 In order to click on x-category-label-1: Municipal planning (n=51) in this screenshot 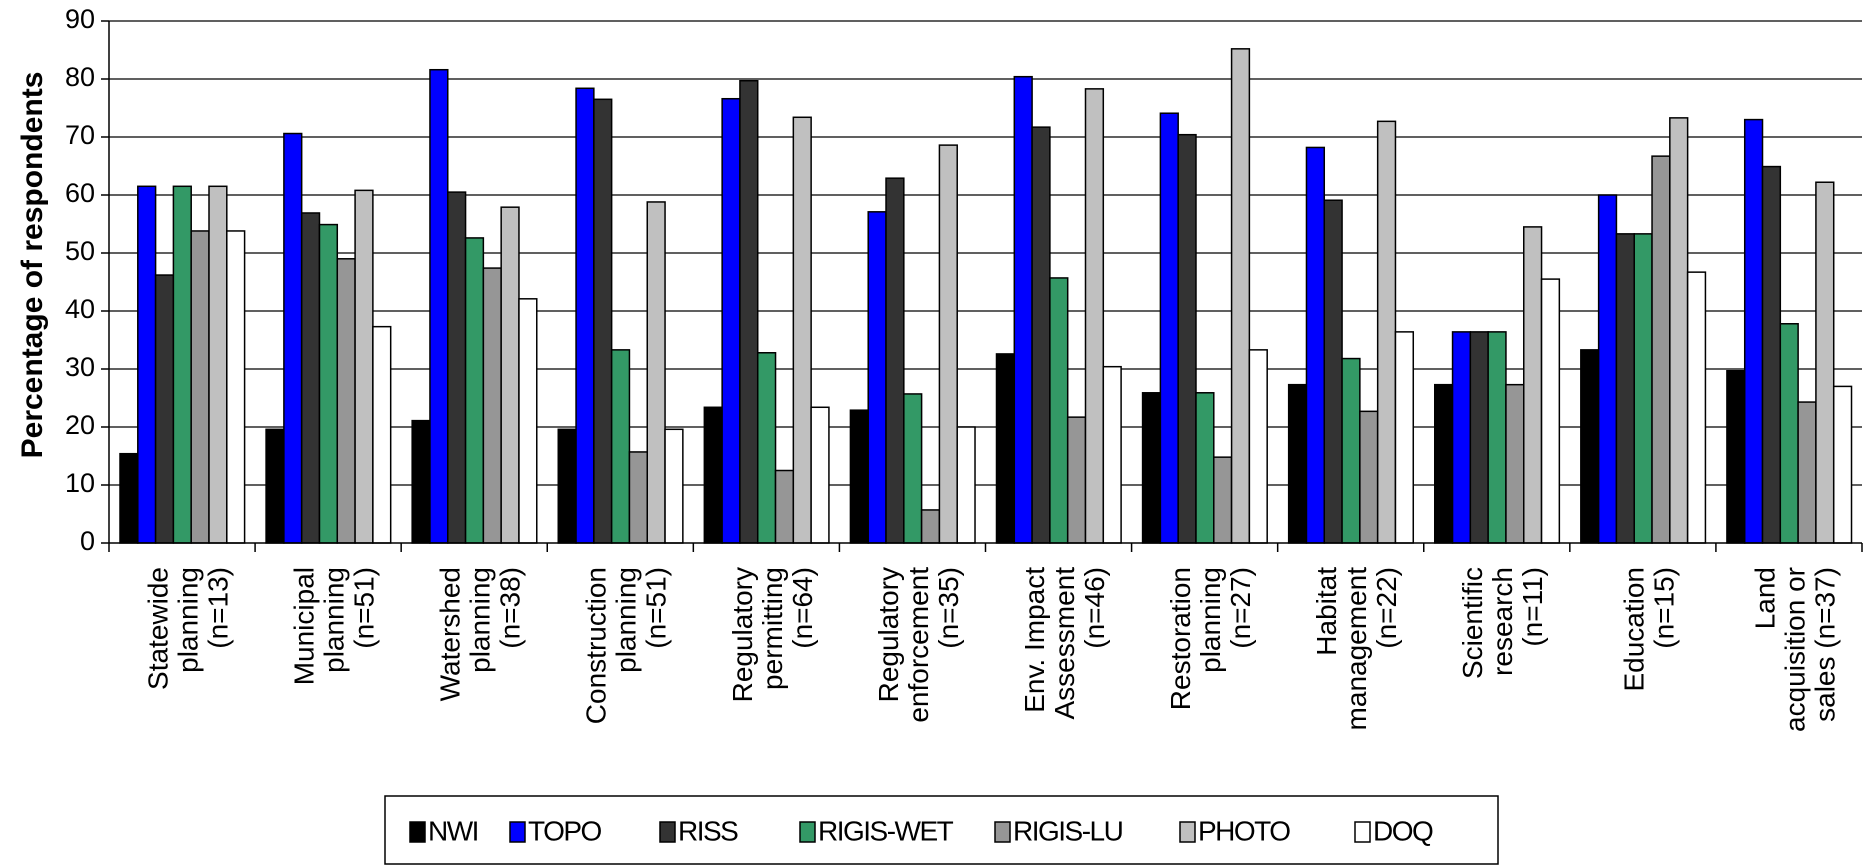, I will do `click(334, 626)`.